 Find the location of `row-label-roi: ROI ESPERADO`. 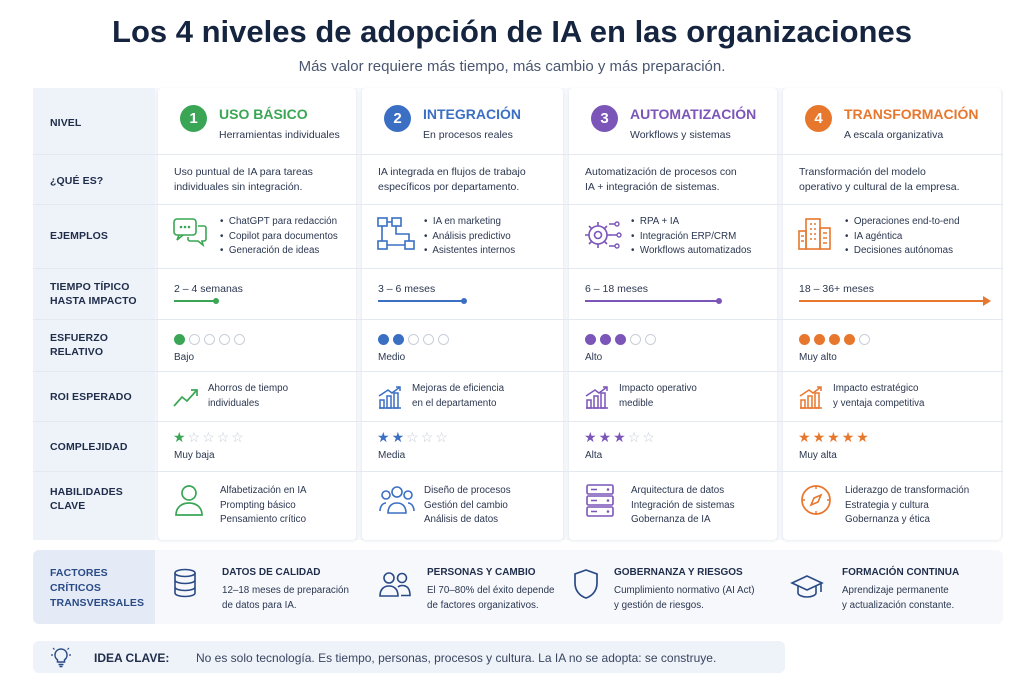

row-label-roi: ROI ESPERADO is located at coordinates (91, 397).